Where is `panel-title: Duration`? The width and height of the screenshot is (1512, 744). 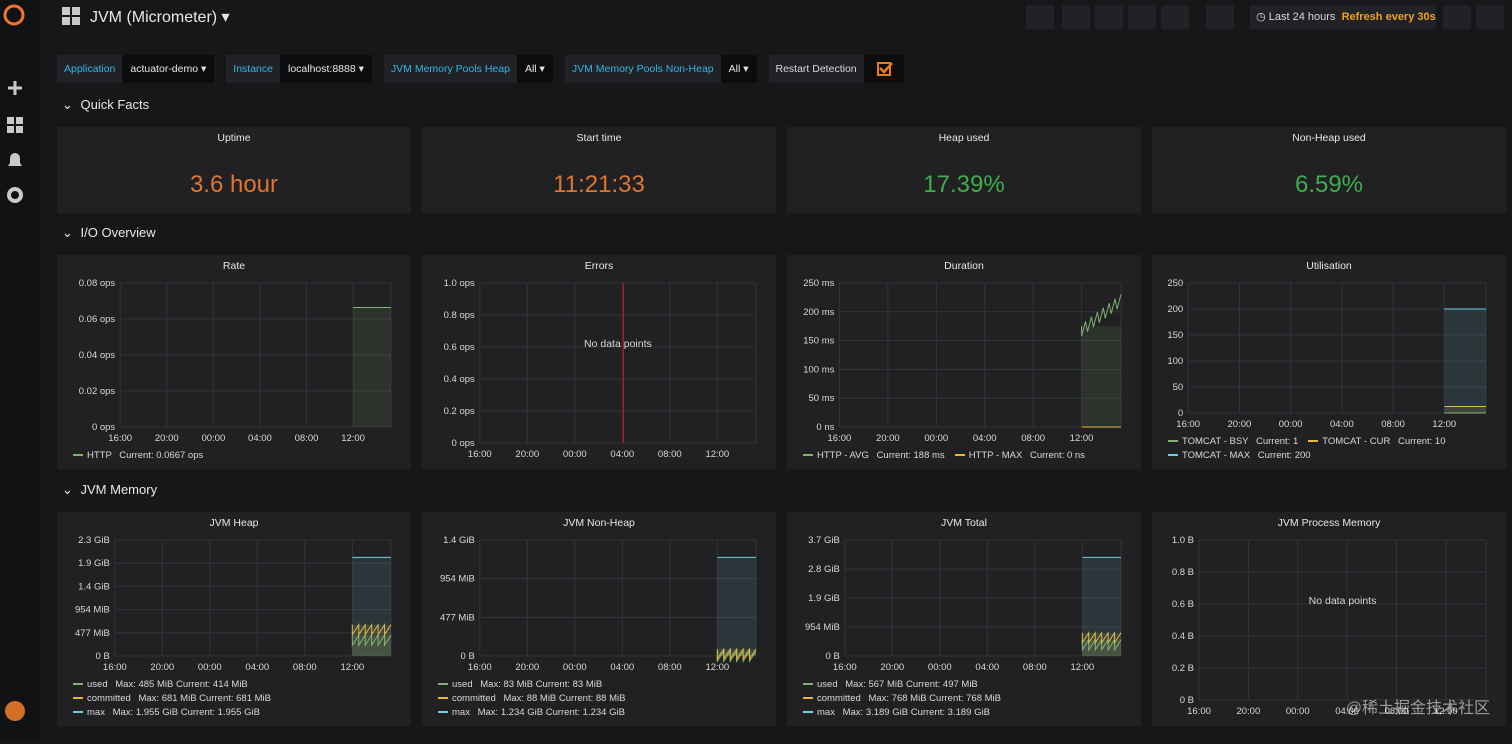
panel-title: Duration is located at coordinates (964, 266).